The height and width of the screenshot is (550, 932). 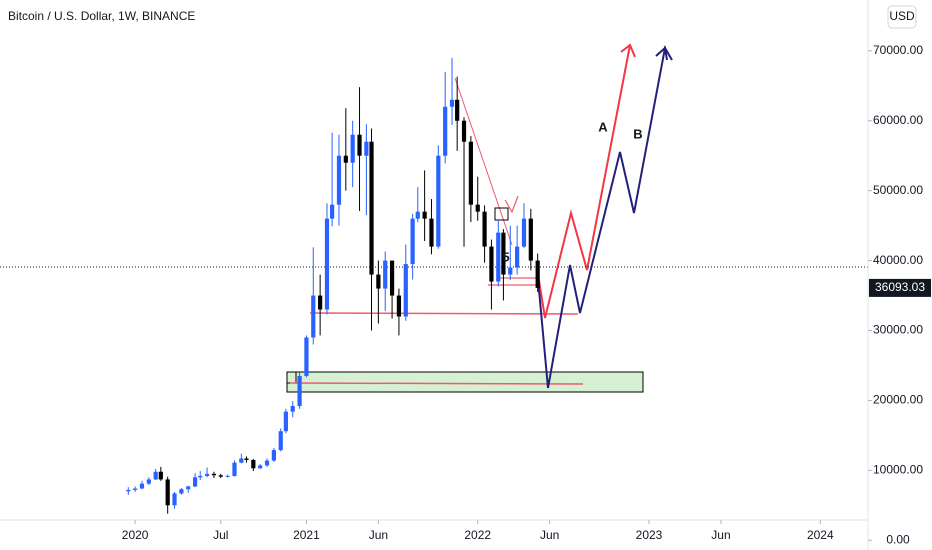 What do you see at coordinates (511, 204) in the screenshot?
I see `wave-mark` at bounding box center [511, 204].